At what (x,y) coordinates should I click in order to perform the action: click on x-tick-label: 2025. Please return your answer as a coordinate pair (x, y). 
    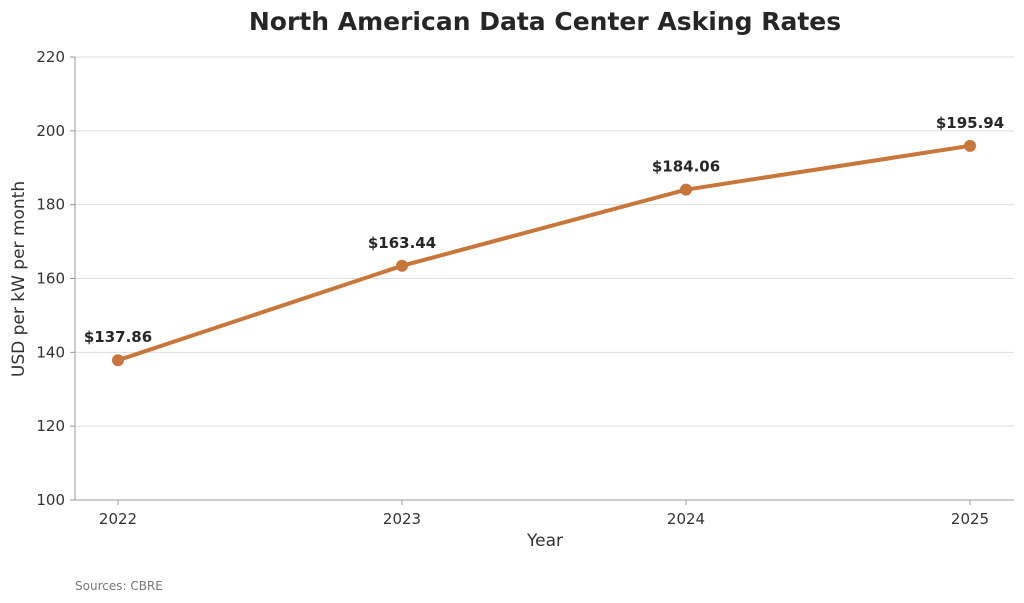
    Looking at the image, I should click on (970, 519).